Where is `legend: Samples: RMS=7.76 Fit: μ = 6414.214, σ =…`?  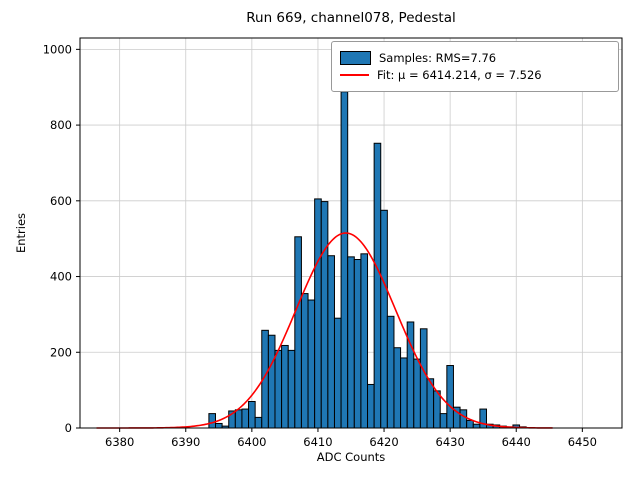 legend: Samples: RMS=7.76 Fit: μ = 6414.214, σ =… is located at coordinates (475, 66).